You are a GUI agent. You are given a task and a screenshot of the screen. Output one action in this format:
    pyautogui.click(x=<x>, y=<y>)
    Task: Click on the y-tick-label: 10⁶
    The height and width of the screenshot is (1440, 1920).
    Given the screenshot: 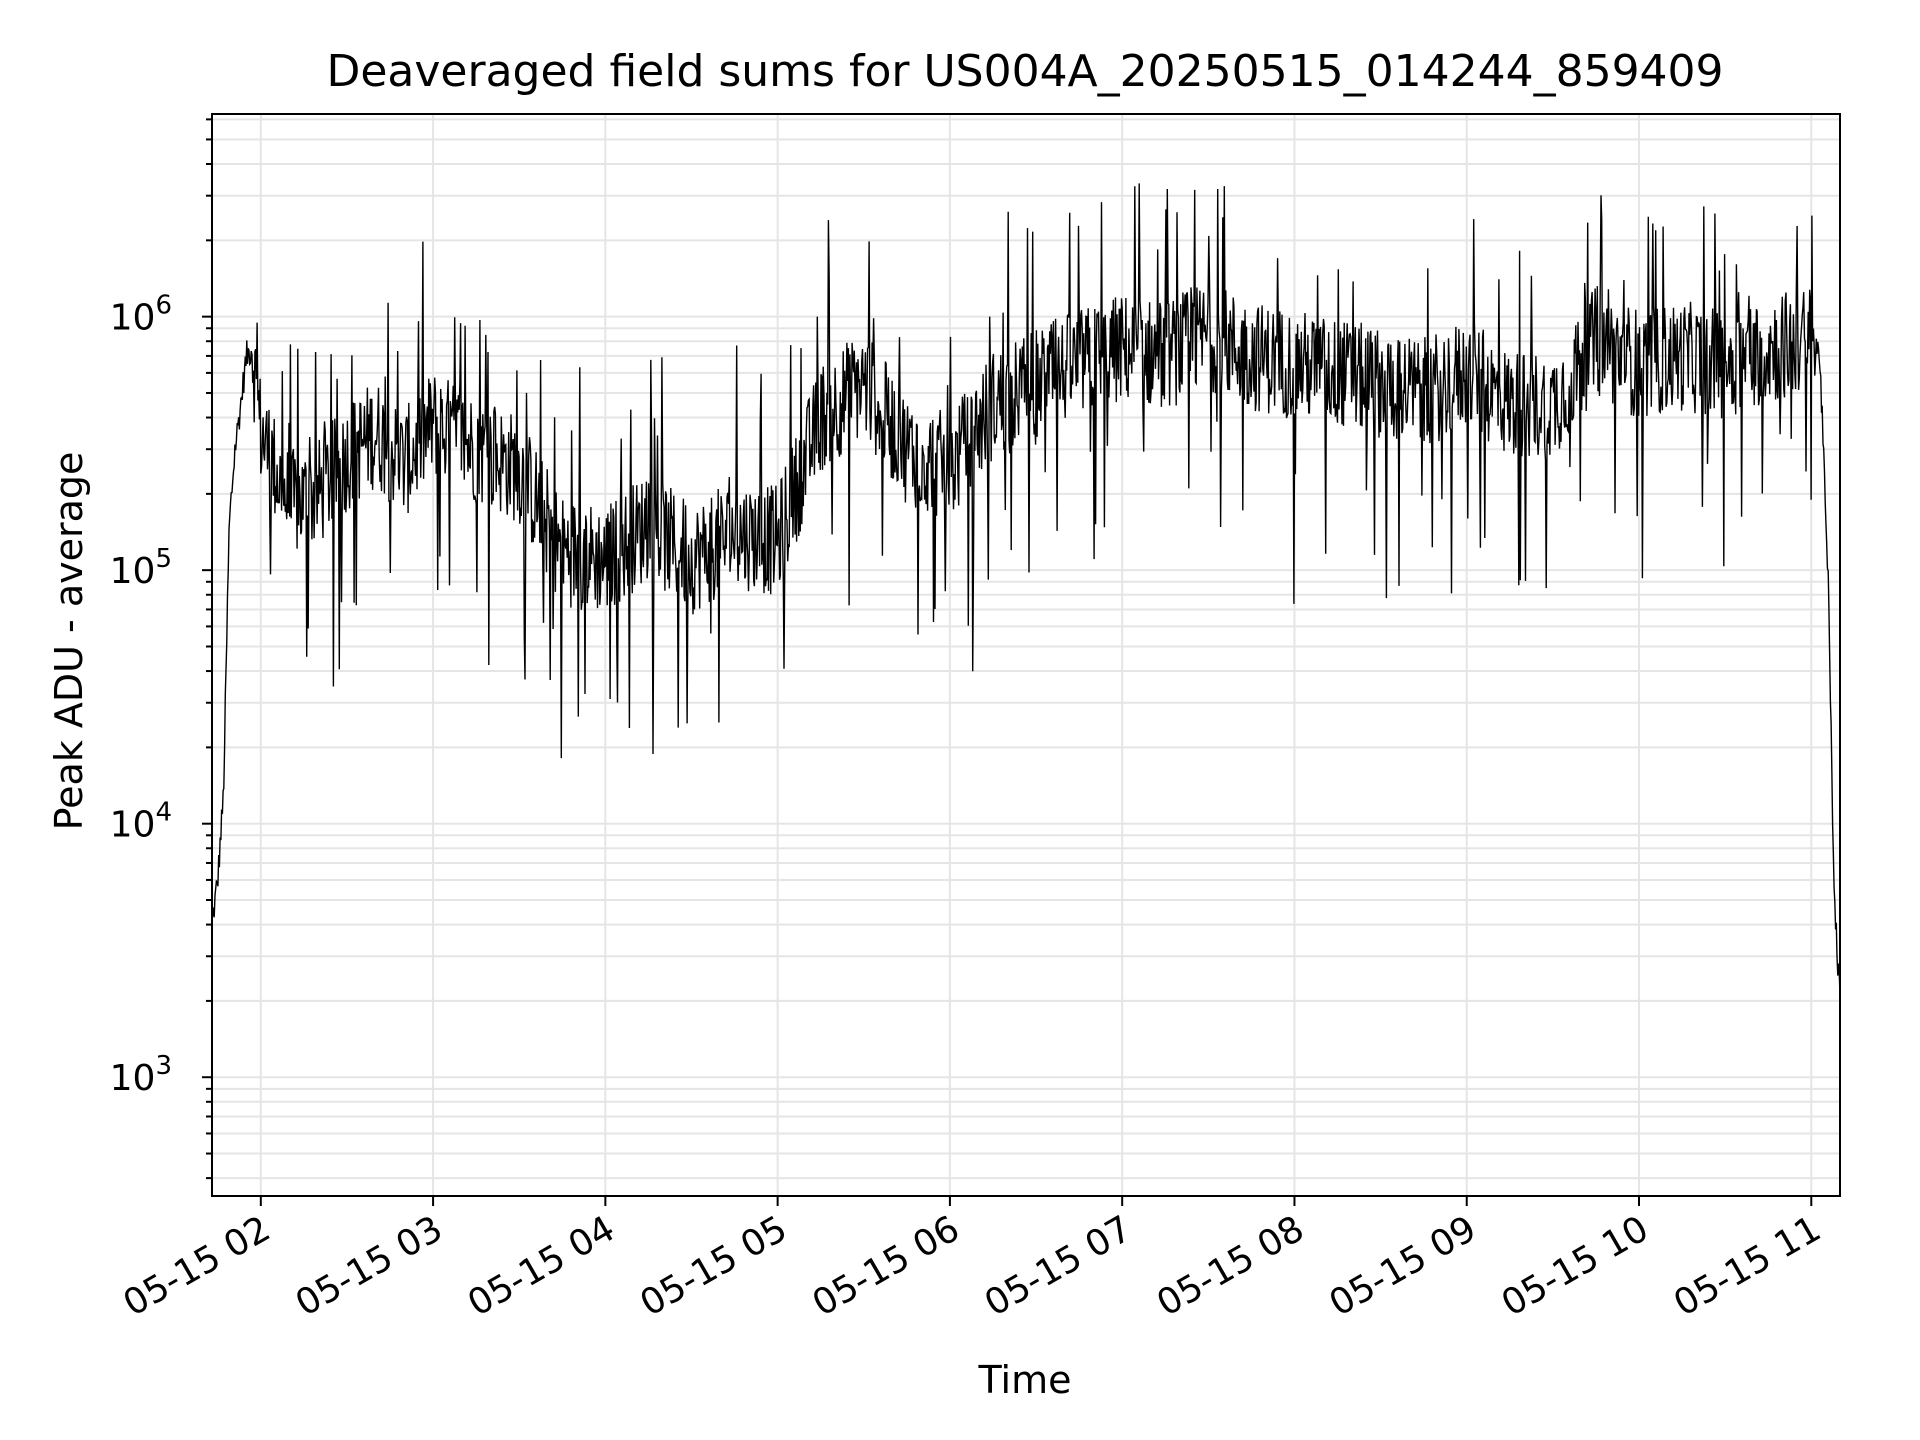 What is the action you would take?
    pyautogui.click(x=141, y=315)
    